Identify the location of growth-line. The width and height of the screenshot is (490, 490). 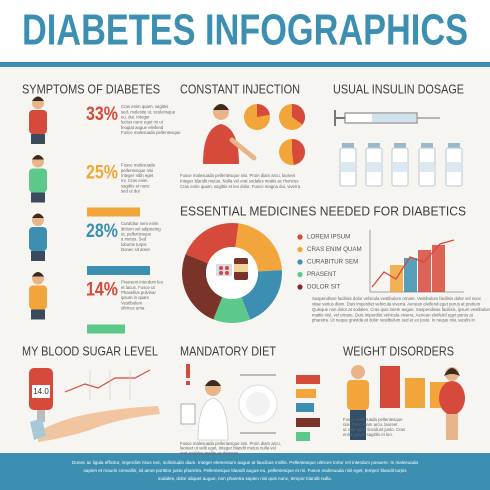
(413, 263).